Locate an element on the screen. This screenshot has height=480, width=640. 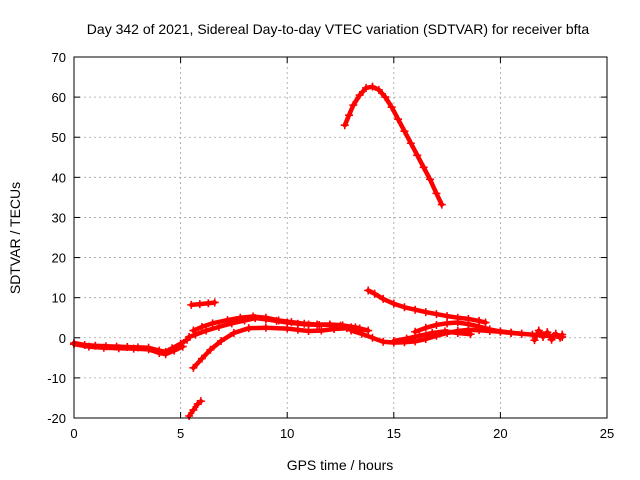
y-tick-label: 70 is located at coordinates (59, 57).